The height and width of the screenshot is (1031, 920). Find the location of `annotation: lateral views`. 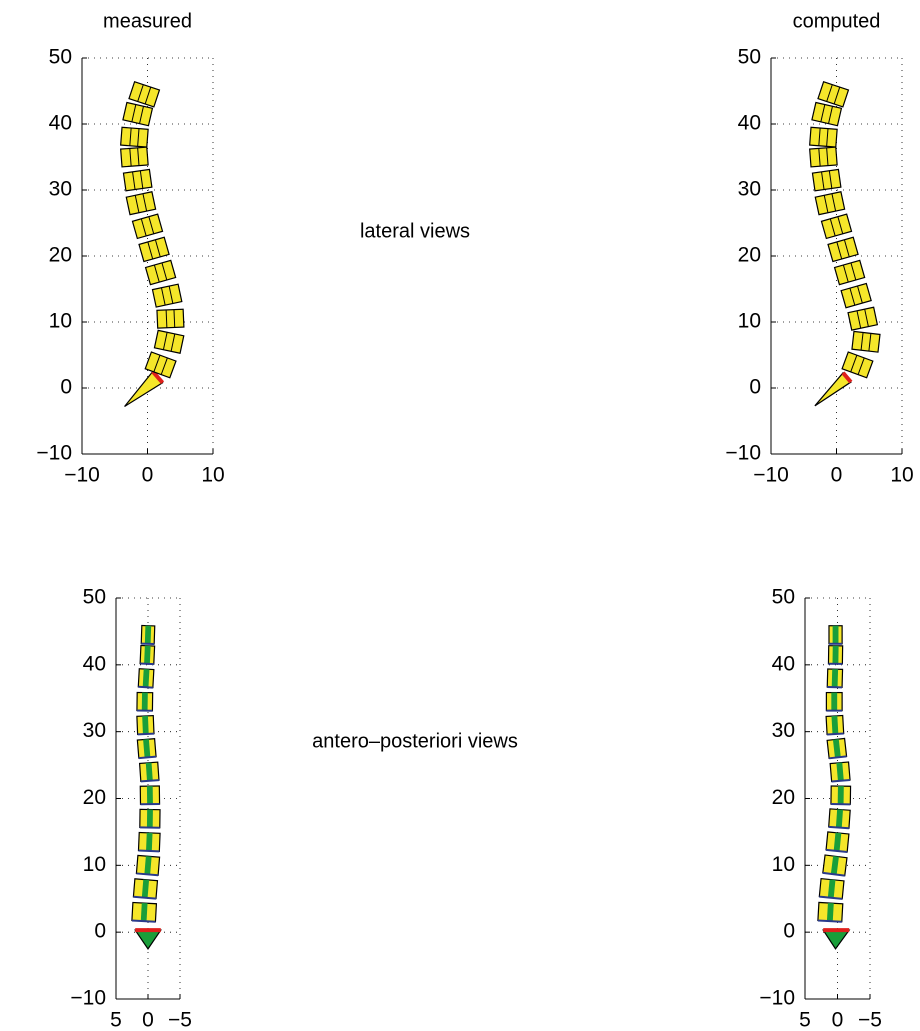

annotation: lateral views is located at coordinates (415, 231).